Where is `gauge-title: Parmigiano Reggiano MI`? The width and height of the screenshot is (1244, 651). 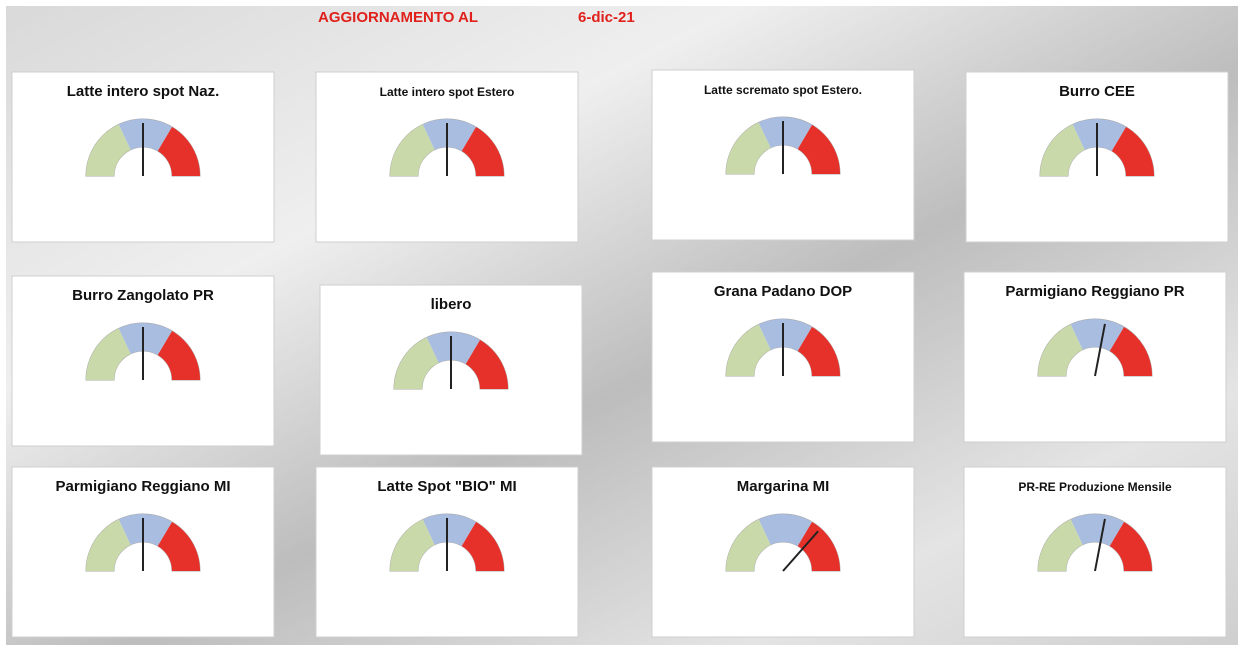
gauge-title: Parmigiano Reggiano MI is located at coordinates (142, 486).